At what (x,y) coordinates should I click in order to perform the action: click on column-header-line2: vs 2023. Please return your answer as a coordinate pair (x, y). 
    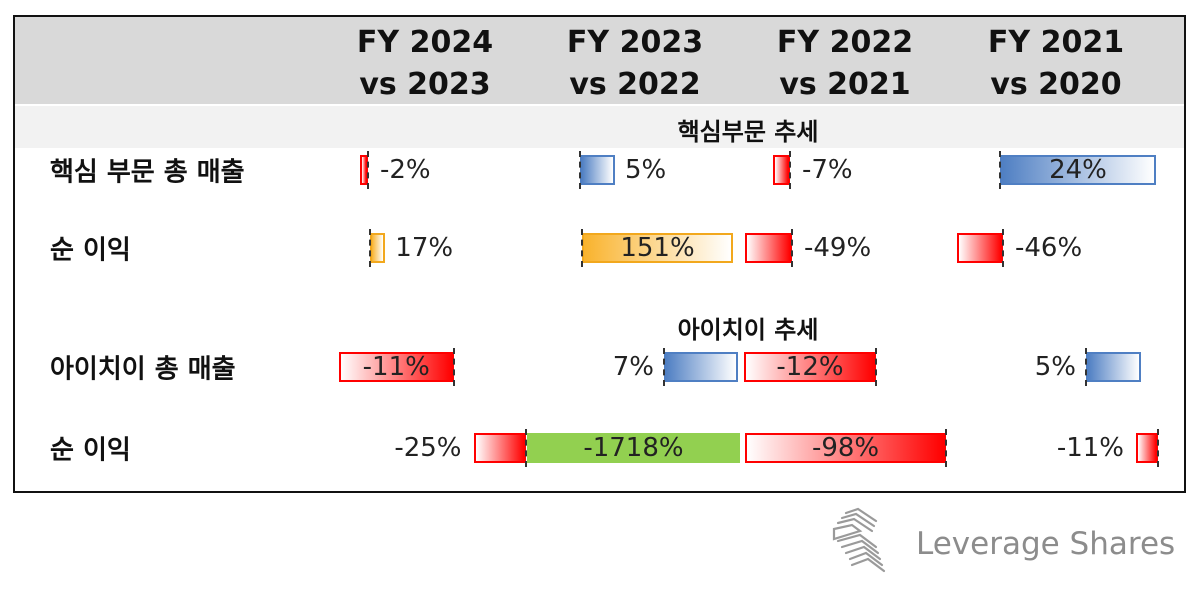
    Looking at the image, I should click on (425, 84).